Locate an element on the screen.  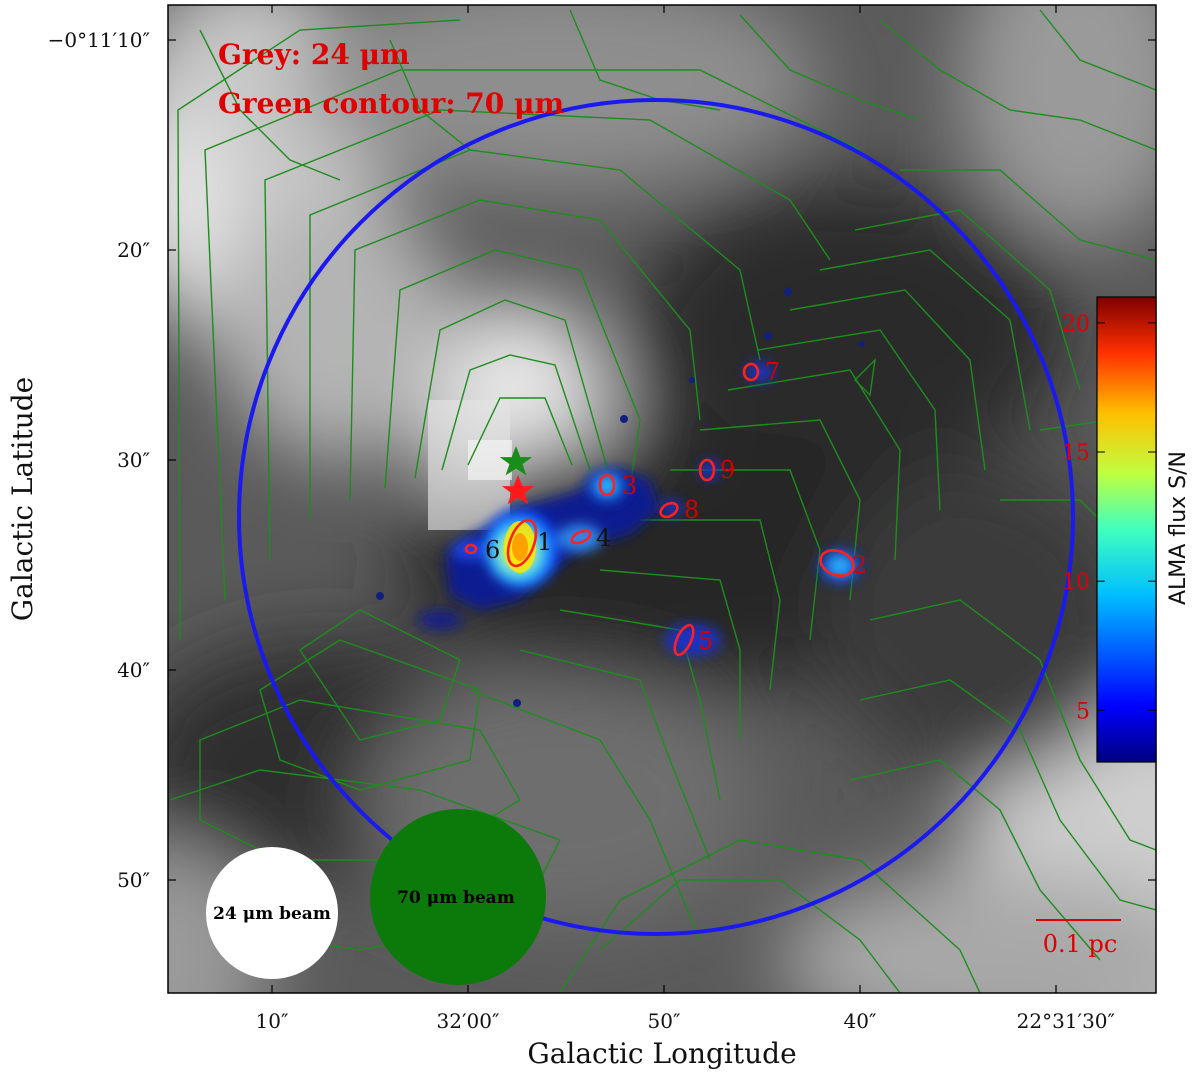
beam-70um is located at coordinates (458, 897).